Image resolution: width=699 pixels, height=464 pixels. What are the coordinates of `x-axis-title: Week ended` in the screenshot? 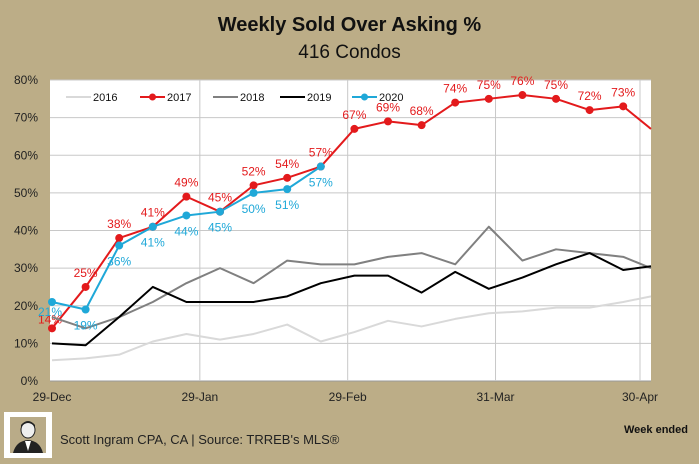 It's located at (656, 430).